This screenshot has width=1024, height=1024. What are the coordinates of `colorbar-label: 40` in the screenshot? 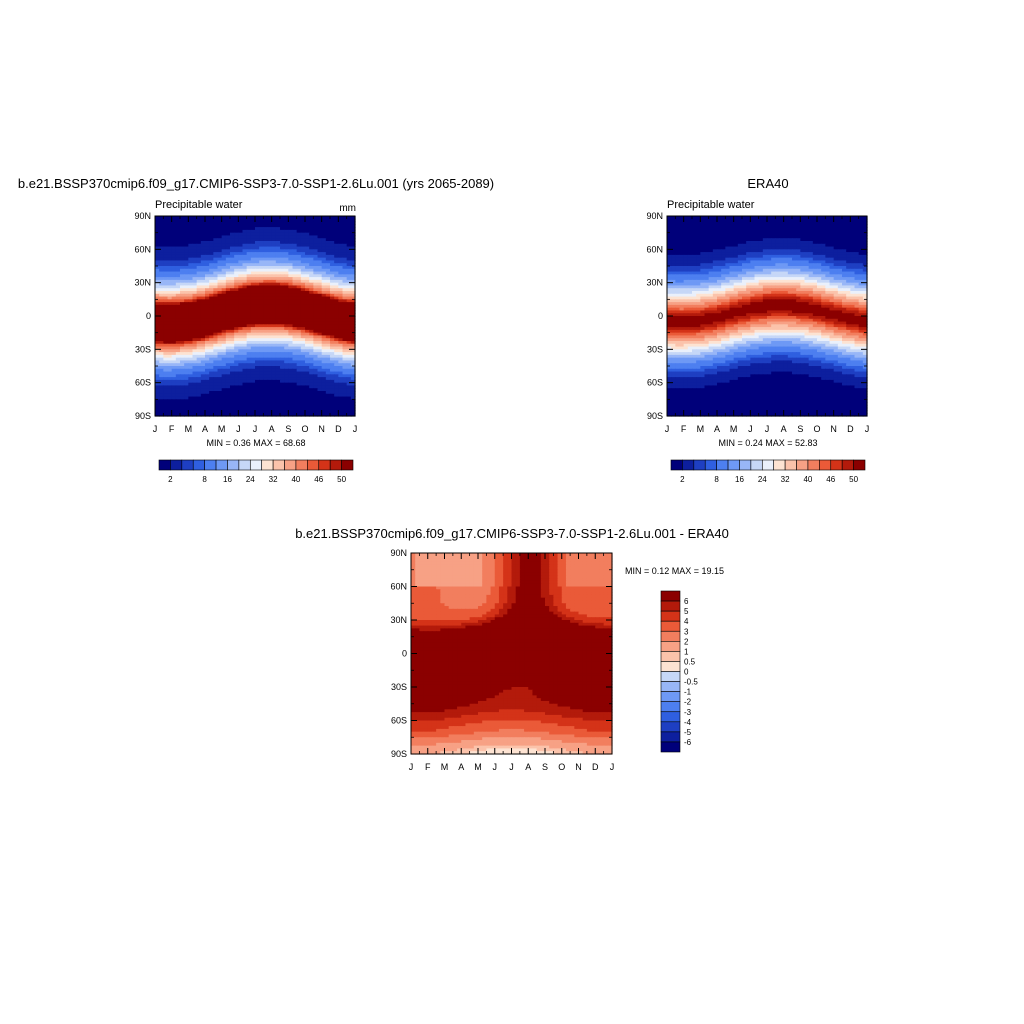 It's located at (295, 479).